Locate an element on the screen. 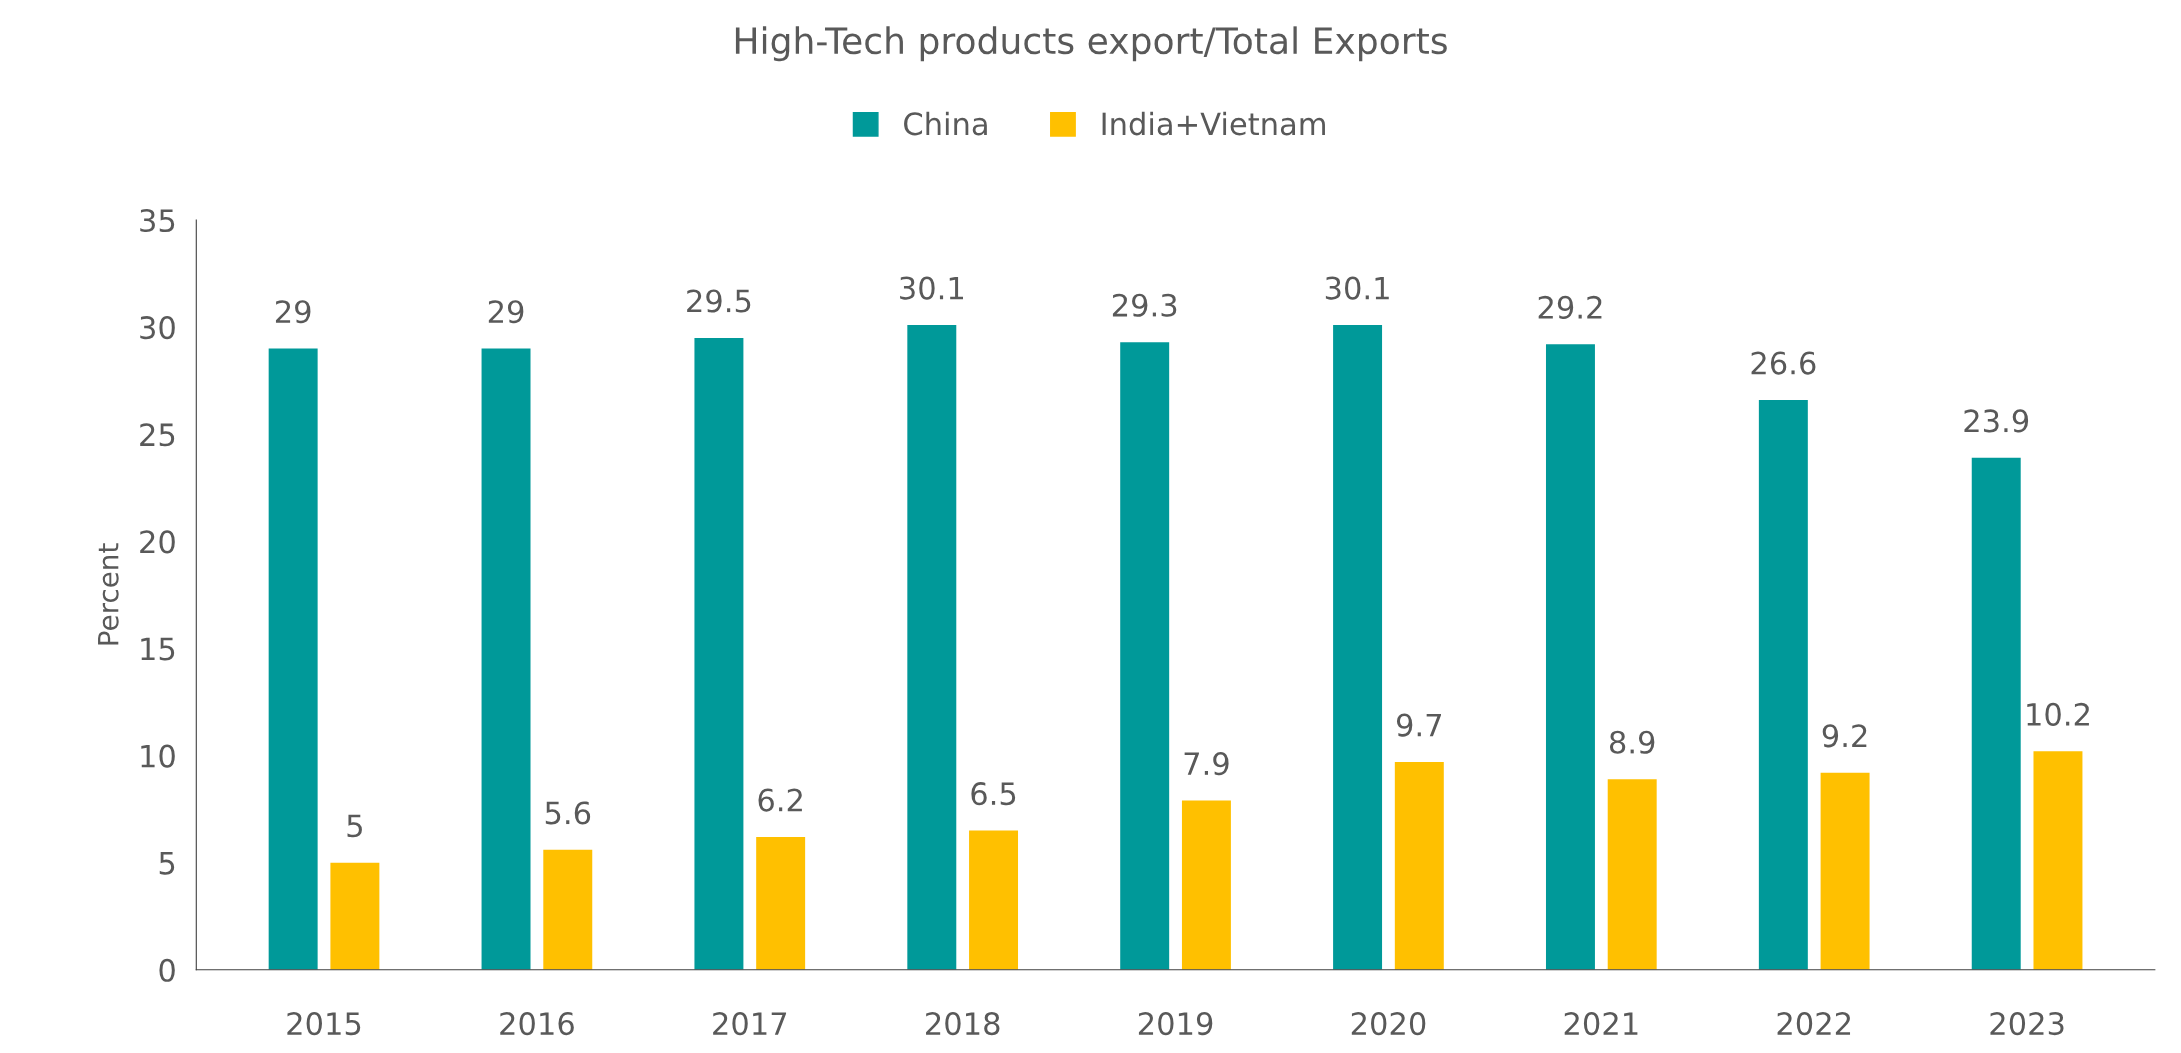 The height and width of the screenshot is (1053, 2181). data-label: 9.7 is located at coordinates (1418, 725).